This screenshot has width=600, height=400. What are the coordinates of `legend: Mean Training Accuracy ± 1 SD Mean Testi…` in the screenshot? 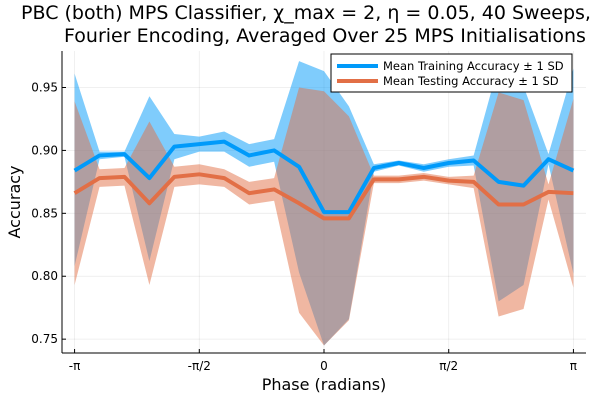 It's located at (451, 73).